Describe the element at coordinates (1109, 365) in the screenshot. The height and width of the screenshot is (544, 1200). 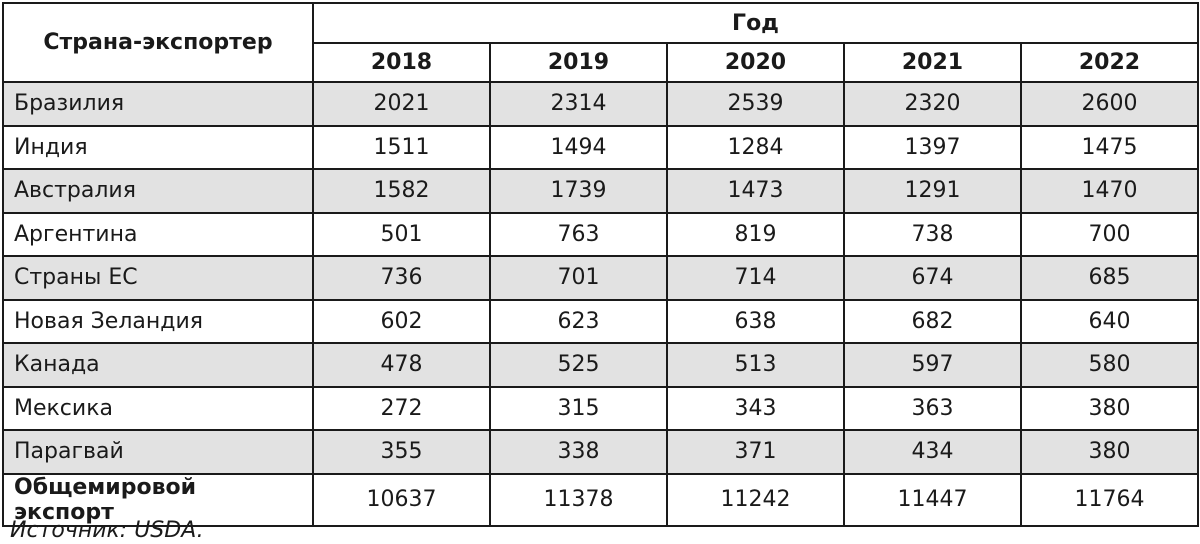
I see `value-cell: 580` at that location.